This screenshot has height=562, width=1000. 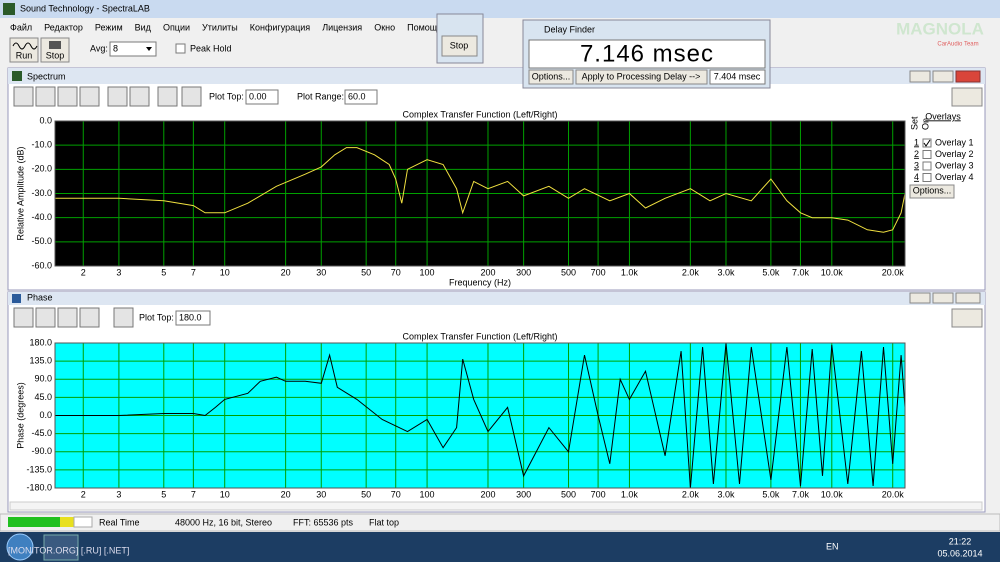 What do you see at coordinates (496, 506) in the screenshot?
I see `scrollbar` at bounding box center [496, 506].